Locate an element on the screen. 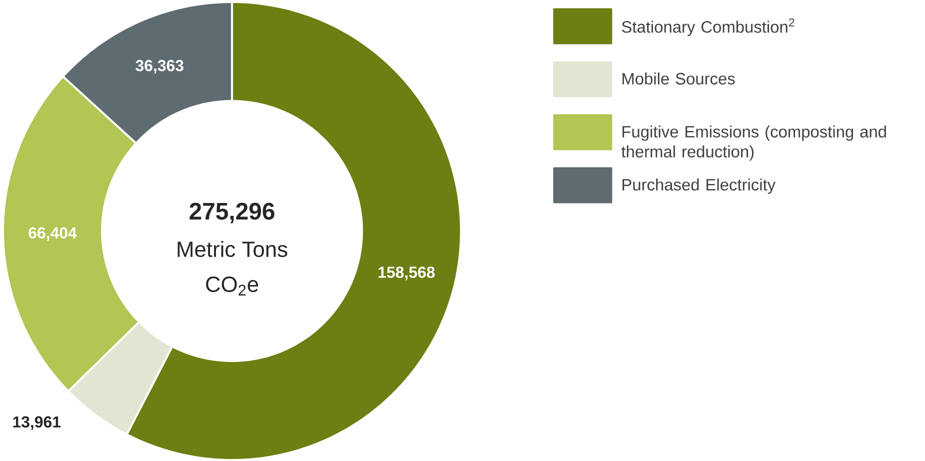 The width and height of the screenshot is (925, 461). data-label: 66,404 is located at coordinates (52, 234).